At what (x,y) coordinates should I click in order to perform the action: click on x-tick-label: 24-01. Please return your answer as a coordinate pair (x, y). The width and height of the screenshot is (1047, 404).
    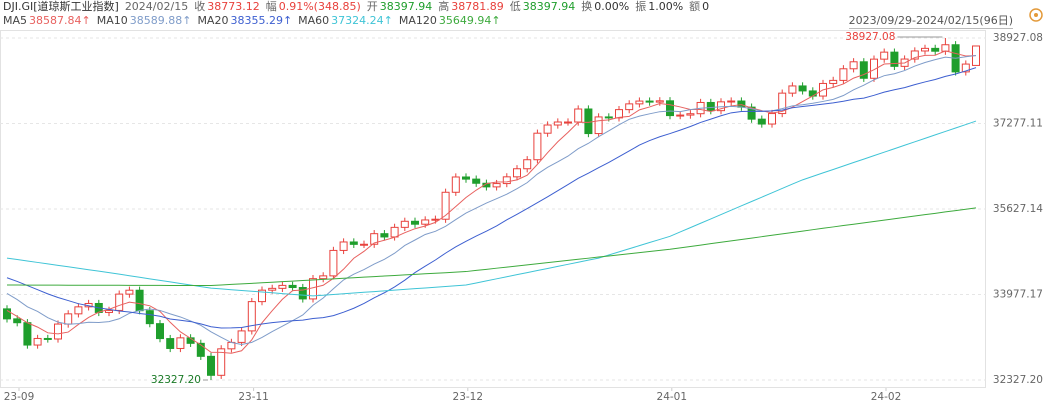
    Looking at the image, I should click on (672, 397).